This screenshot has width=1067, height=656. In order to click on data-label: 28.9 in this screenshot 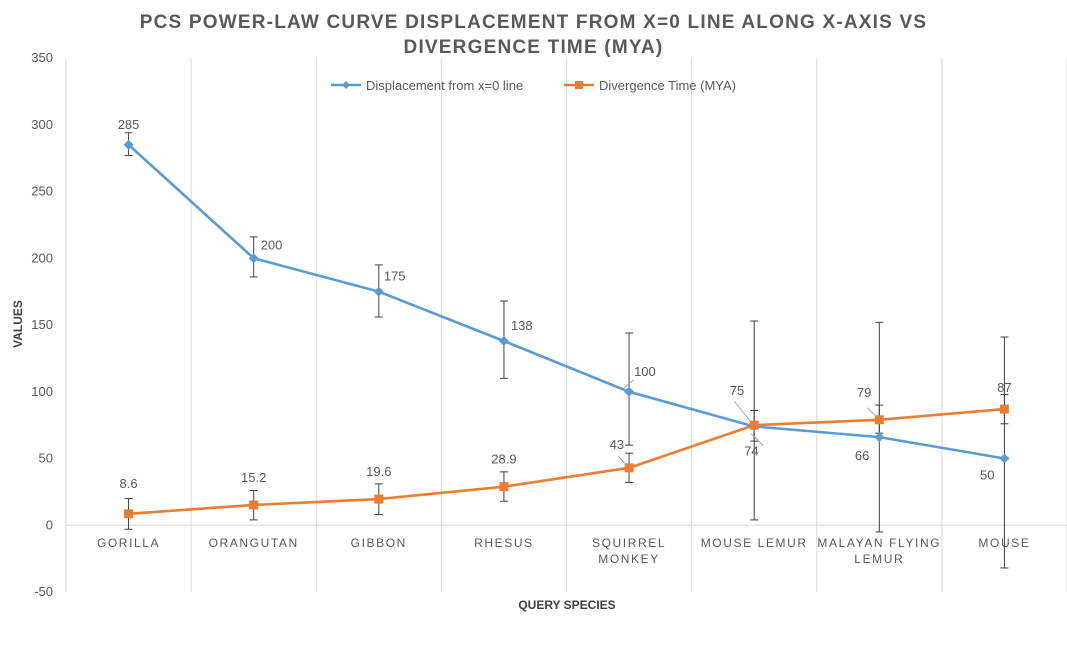, I will do `click(503, 459)`.